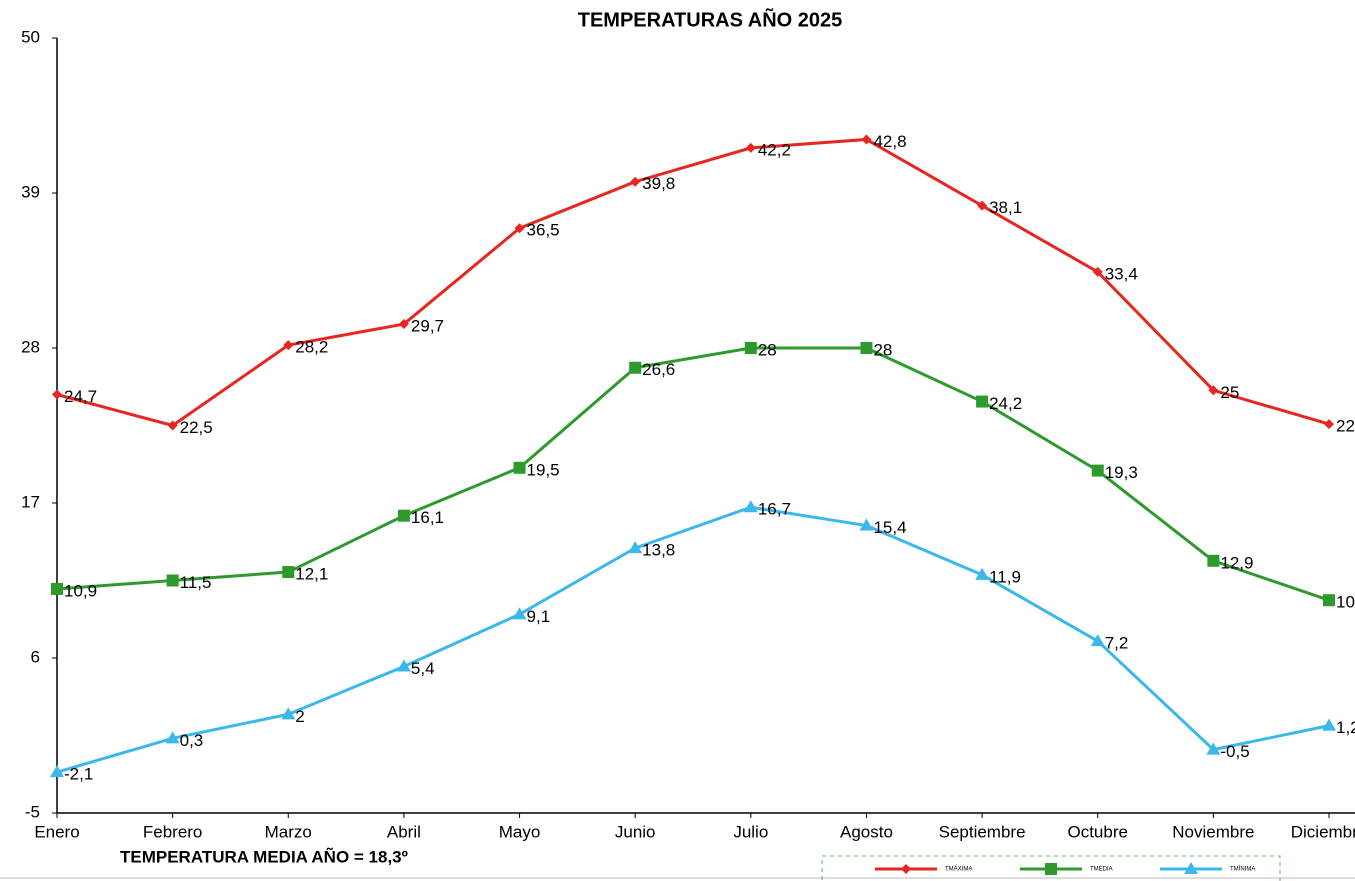 The height and width of the screenshot is (881, 1355). I want to click on x-tick-label: Septiembre, so click(982, 831).